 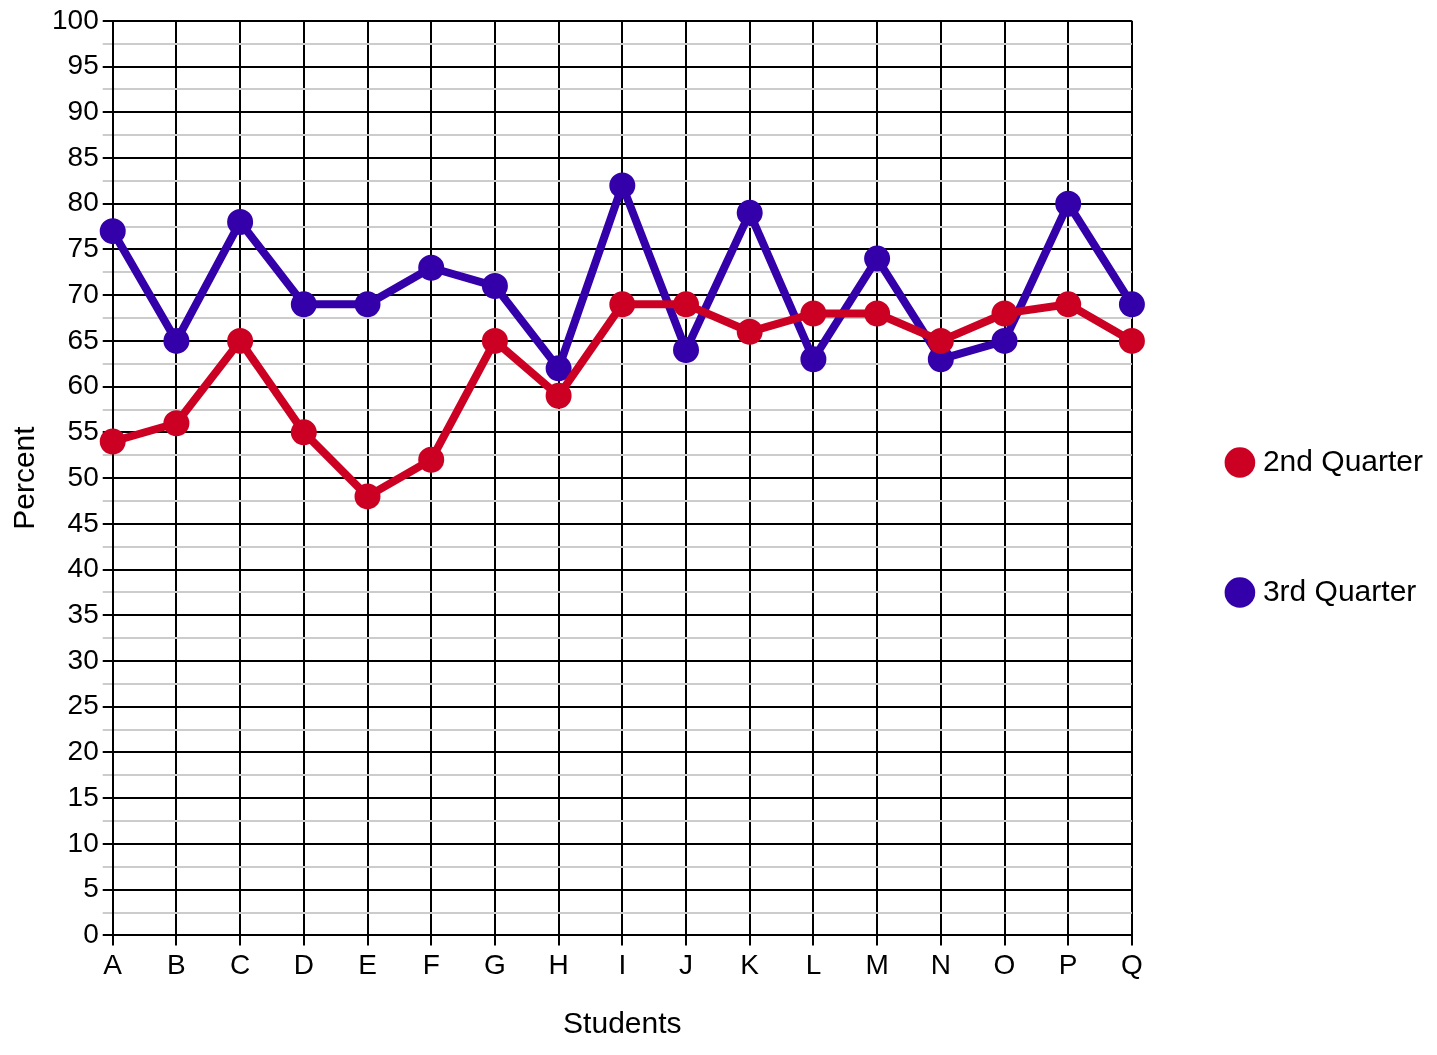 What do you see at coordinates (176, 964) in the screenshot?
I see `x-tick-label: B` at bounding box center [176, 964].